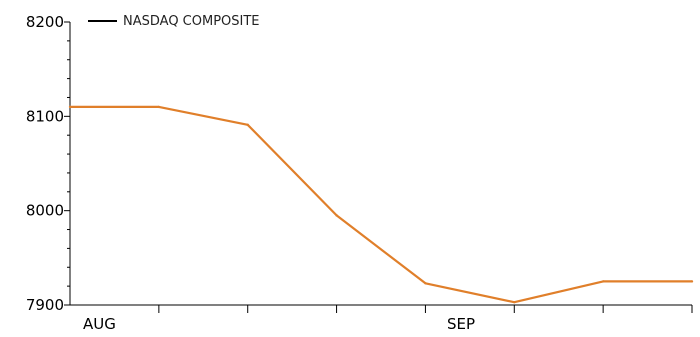  I want to click on y-tick-label: 7900, so click(45, 305).